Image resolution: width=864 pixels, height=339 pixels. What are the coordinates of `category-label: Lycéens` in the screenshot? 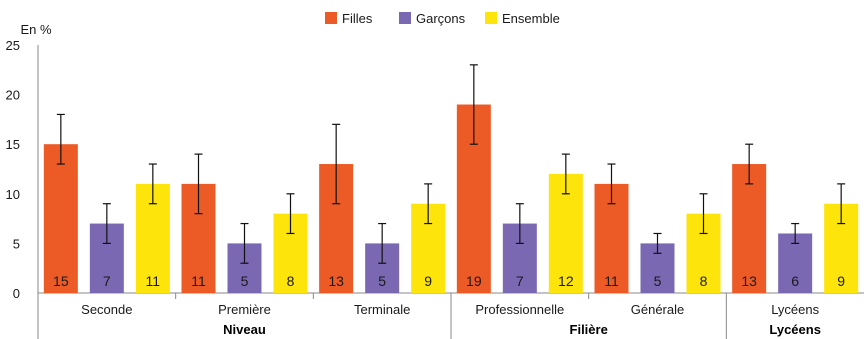 It's located at (795, 309).